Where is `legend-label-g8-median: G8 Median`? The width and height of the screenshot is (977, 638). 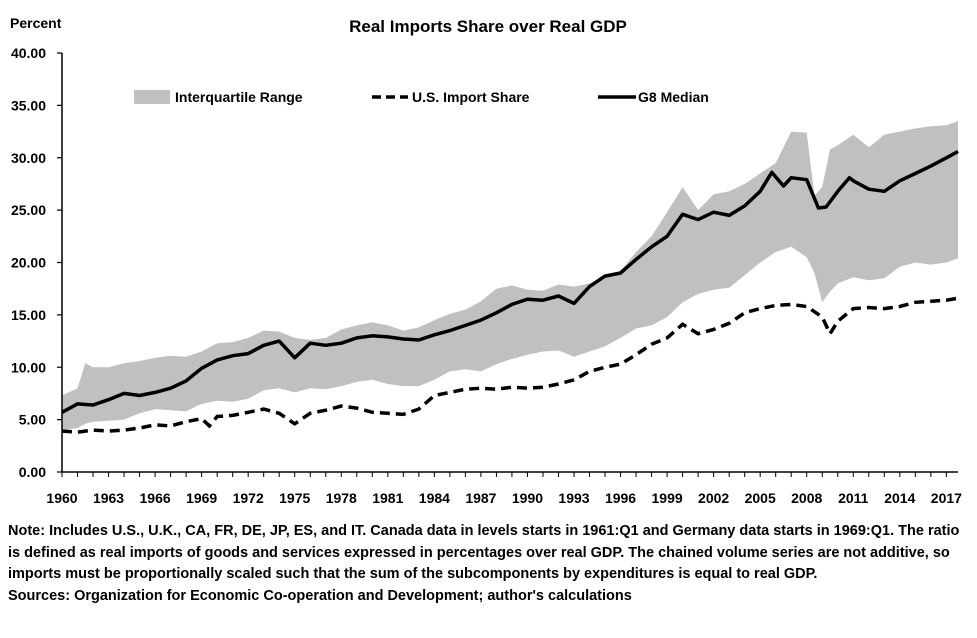 legend-label-g8-median: G8 Median is located at coordinates (673, 97).